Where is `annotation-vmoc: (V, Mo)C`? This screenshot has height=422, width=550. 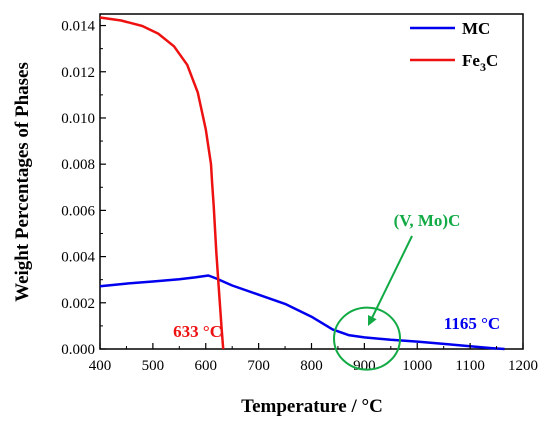
annotation-vmoc: (V, Mo)C is located at coordinates (427, 220).